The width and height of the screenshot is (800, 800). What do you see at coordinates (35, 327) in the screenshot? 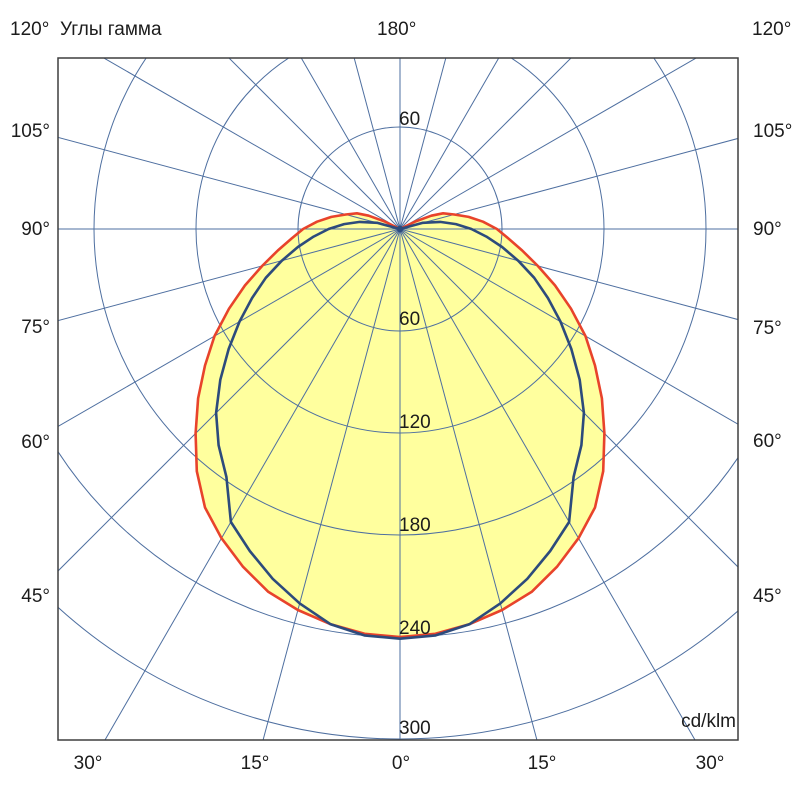
I see `gamma-label-left-75: 75°` at bounding box center [35, 327].